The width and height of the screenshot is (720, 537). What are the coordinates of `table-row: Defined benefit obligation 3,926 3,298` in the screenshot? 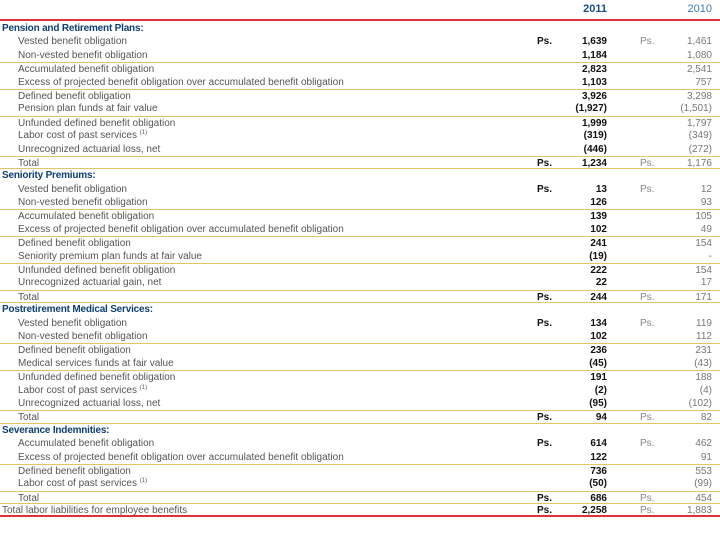 It's located at (360, 95).